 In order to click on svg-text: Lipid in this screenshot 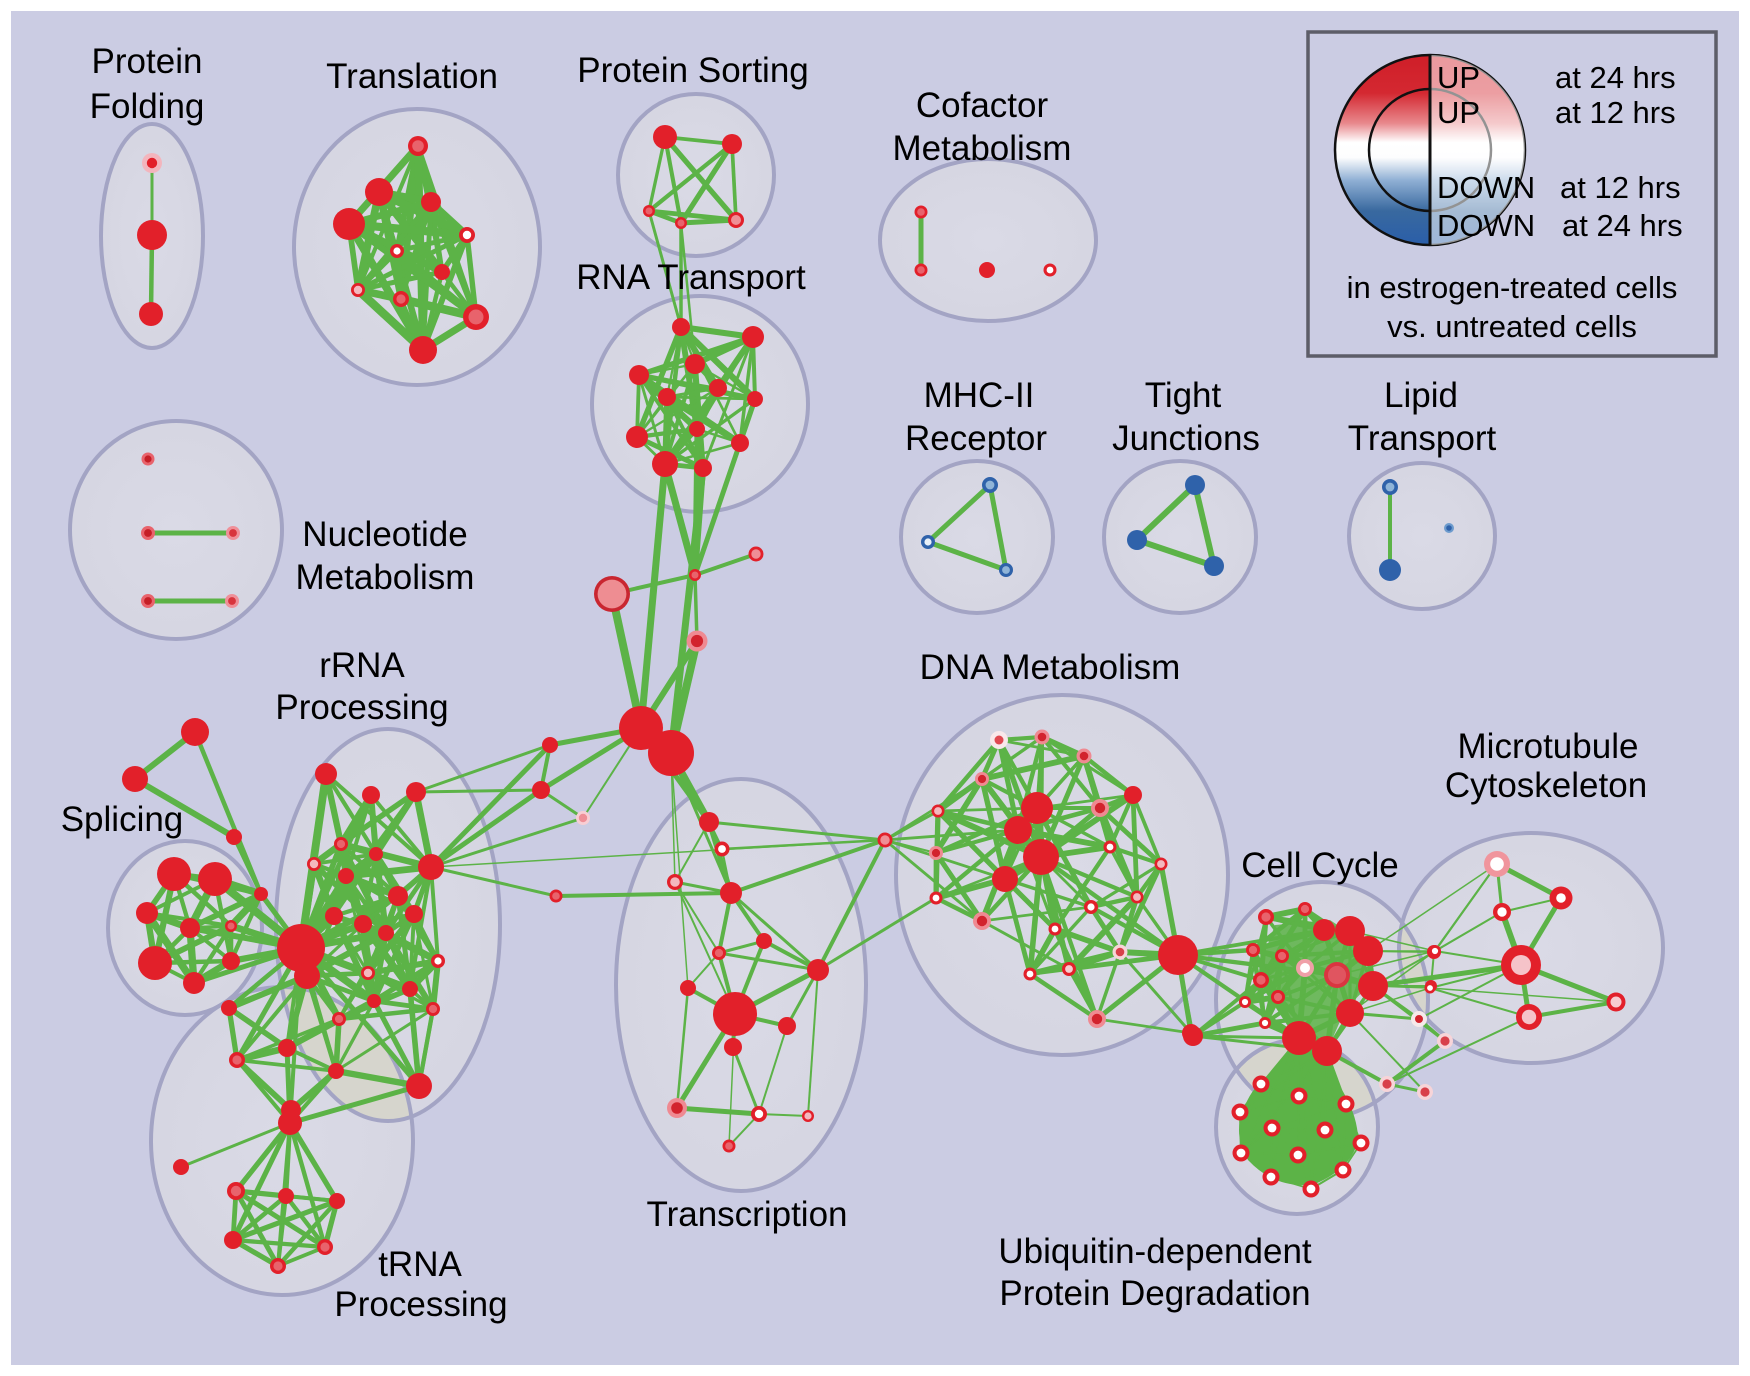, I will do `click(1421, 395)`.